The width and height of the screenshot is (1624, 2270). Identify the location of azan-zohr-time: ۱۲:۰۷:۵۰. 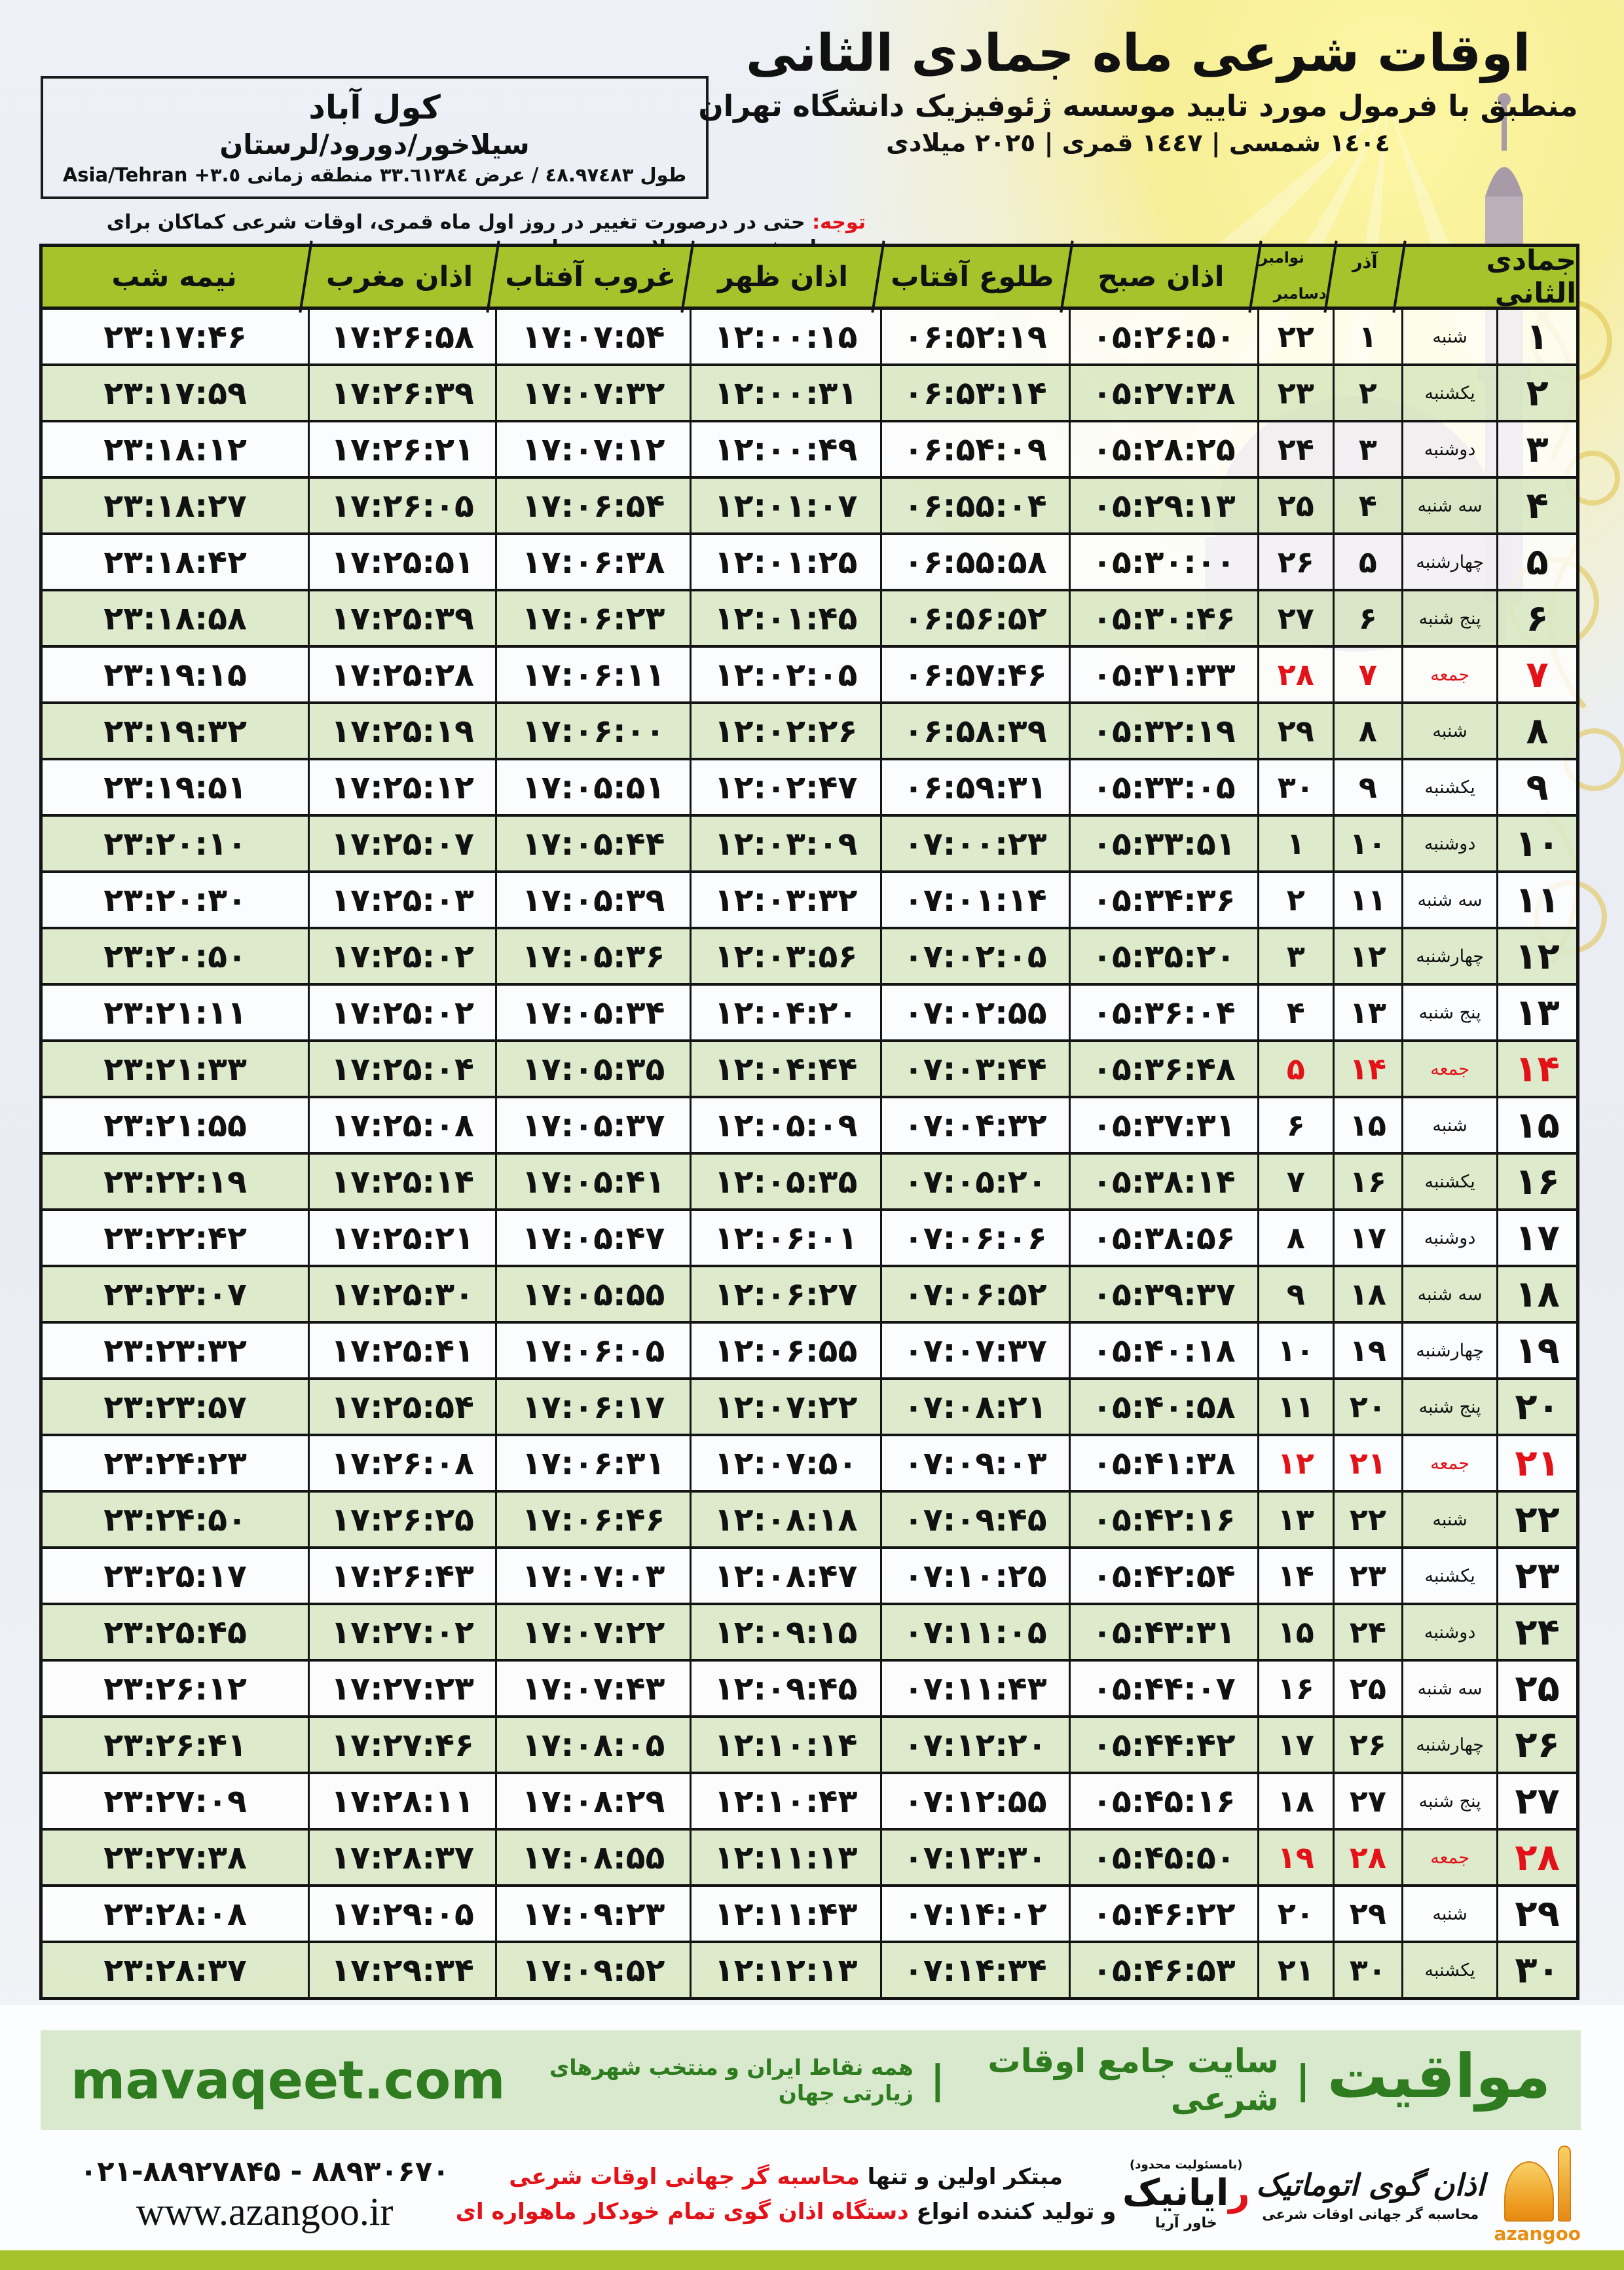
(784, 1463).